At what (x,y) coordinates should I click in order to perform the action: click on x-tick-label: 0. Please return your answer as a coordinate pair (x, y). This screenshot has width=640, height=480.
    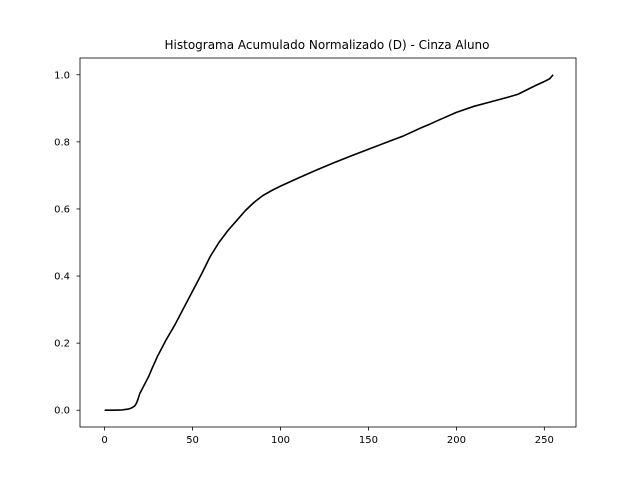
    Looking at the image, I should click on (104, 440).